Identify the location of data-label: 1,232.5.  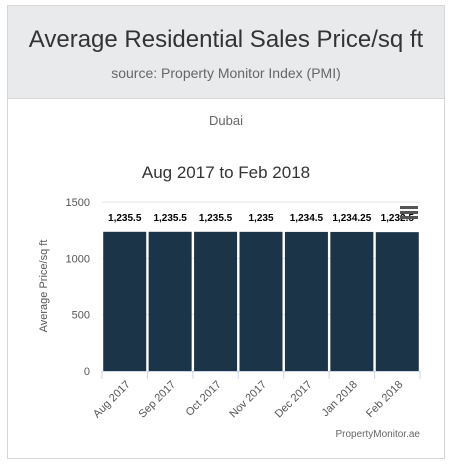
(398, 218).